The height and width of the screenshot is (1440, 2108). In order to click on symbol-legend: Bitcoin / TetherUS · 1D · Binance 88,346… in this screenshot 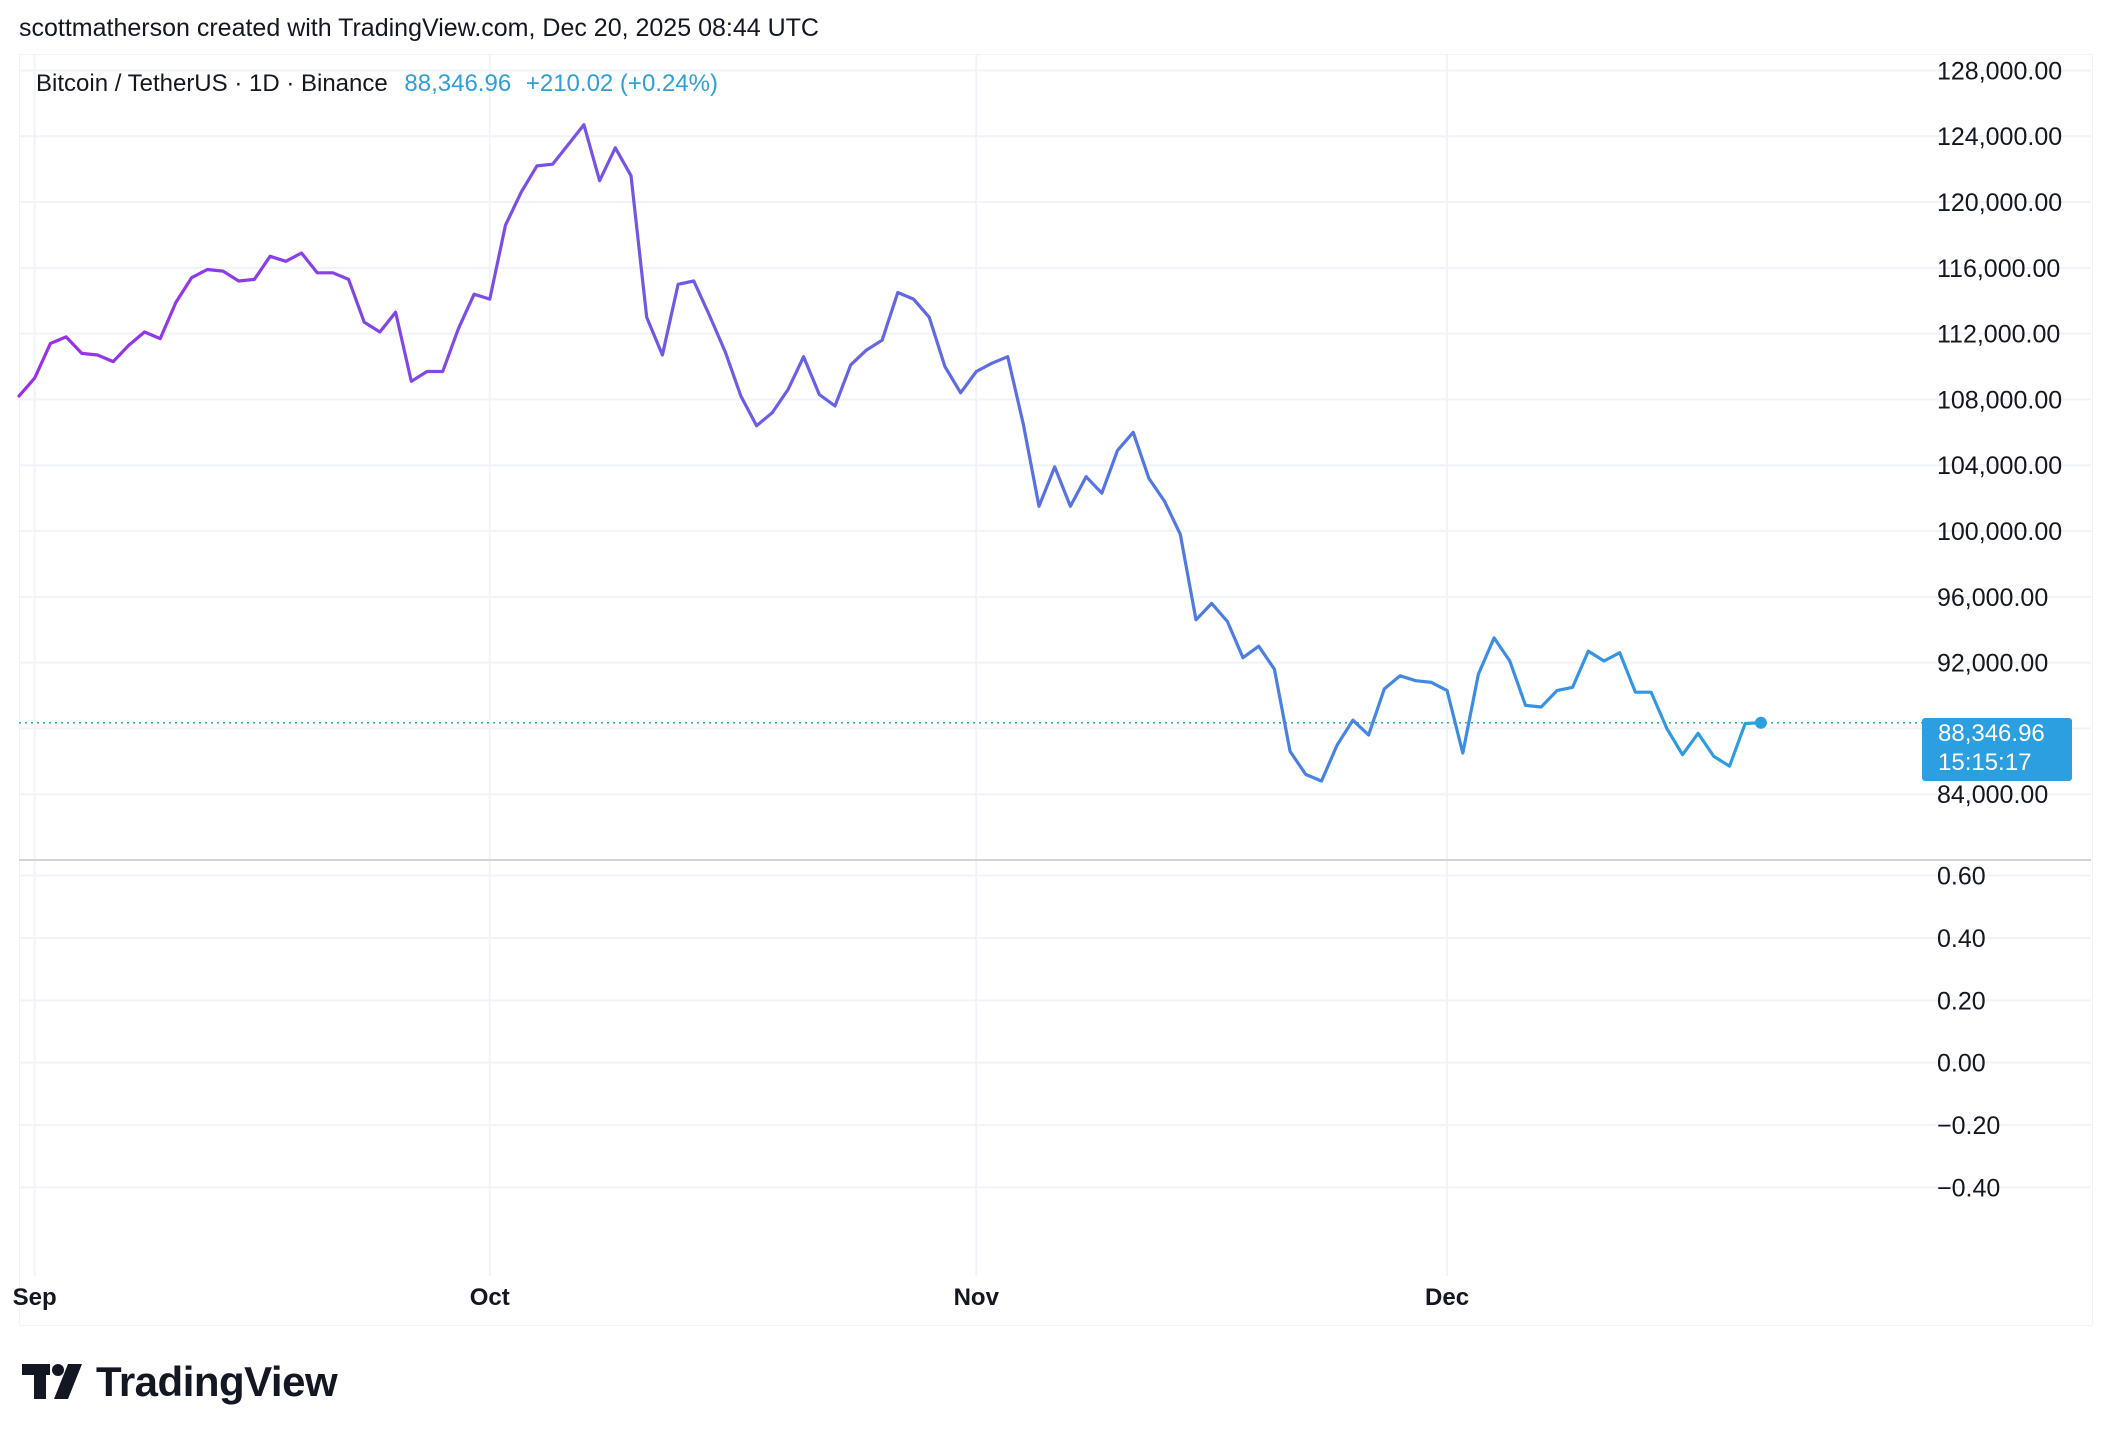, I will do `click(377, 84)`.